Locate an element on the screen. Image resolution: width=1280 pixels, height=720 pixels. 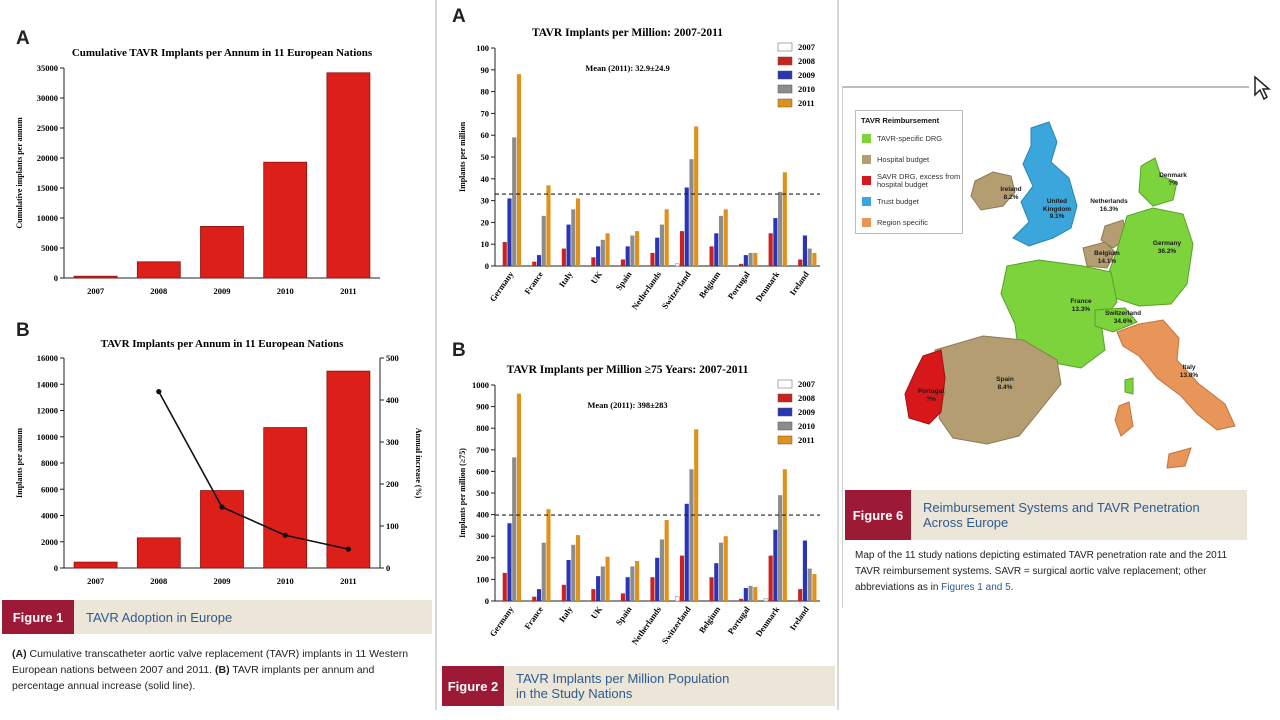
map-label-ireland: Ireland 8.2% is located at coordinates (1011, 193).